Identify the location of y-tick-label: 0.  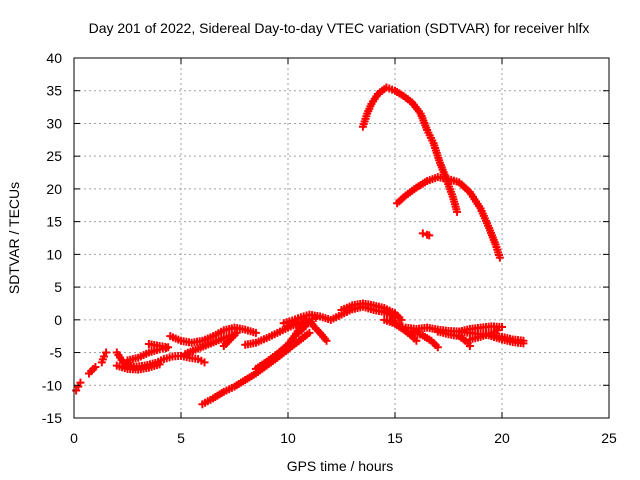
(58, 320).